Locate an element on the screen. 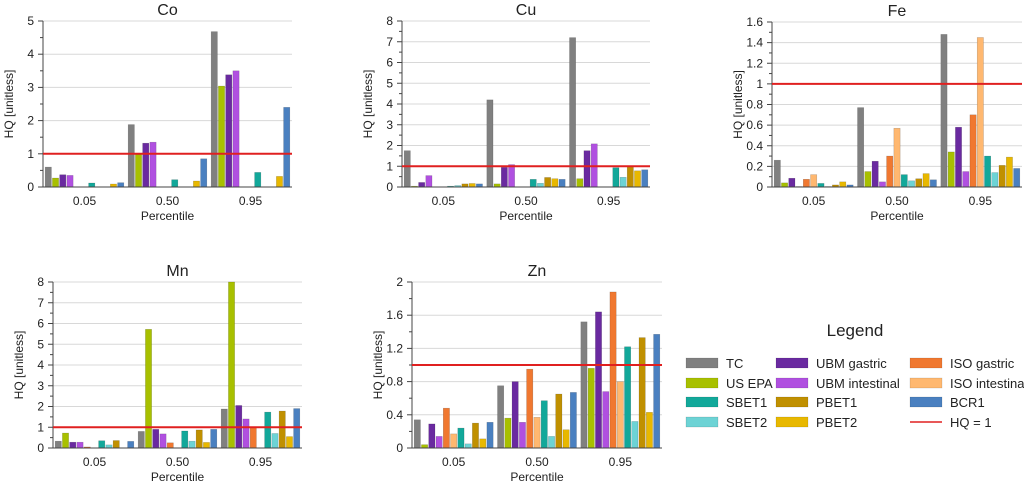  bar-mn-0.50-ubm-gastric is located at coordinates (156, 439).